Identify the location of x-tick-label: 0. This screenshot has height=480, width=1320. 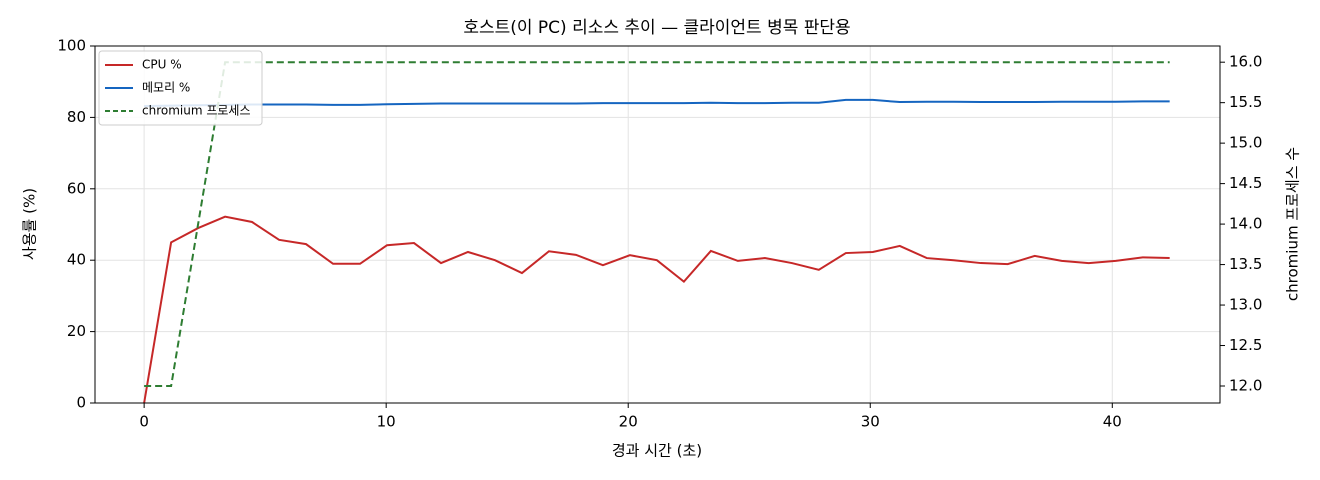
(144, 422).